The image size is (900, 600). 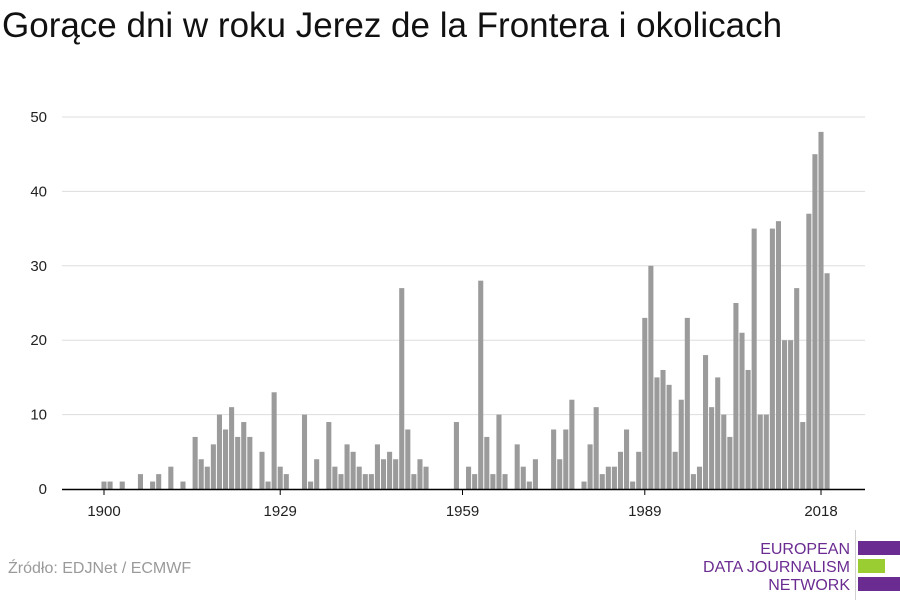 What do you see at coordinates (644, 511) in the screenshot?
I see `x-tick-label: 1989` at bounding box center [644, 511].